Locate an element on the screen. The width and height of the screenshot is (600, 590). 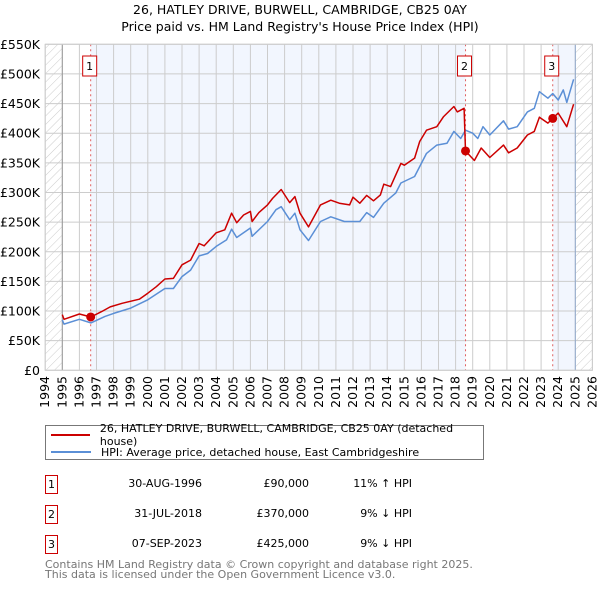
x-tick-label: 2007 is located at coordinates (267, 392).